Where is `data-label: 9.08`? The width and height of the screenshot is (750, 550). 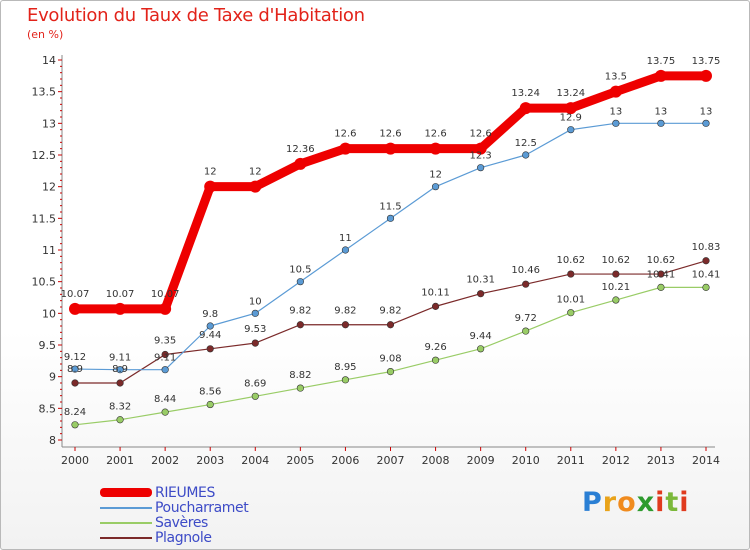
data-label: 9.08 is located at coordinates (390, 359).